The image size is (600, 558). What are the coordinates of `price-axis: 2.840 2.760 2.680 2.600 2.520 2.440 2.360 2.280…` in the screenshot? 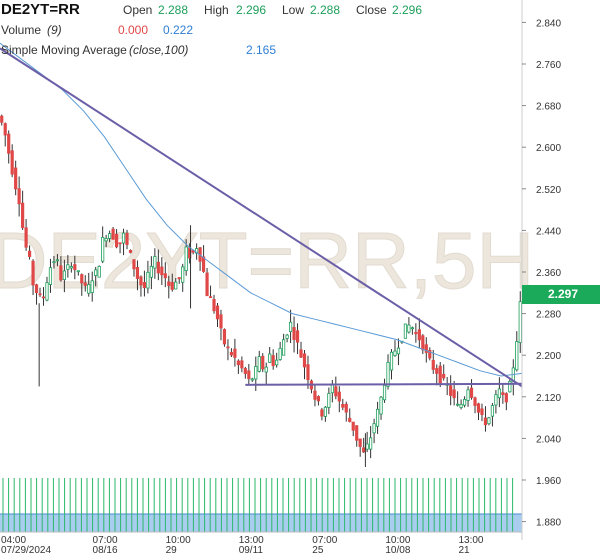 It's located at (541, 270).